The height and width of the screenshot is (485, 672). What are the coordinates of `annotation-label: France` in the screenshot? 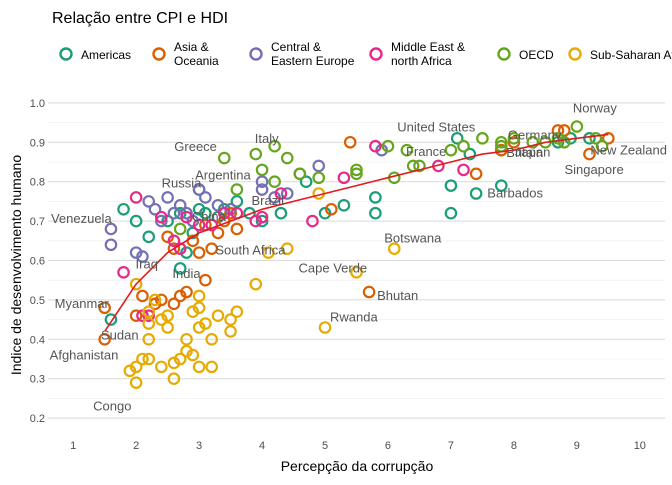 It's located at (426, 151).